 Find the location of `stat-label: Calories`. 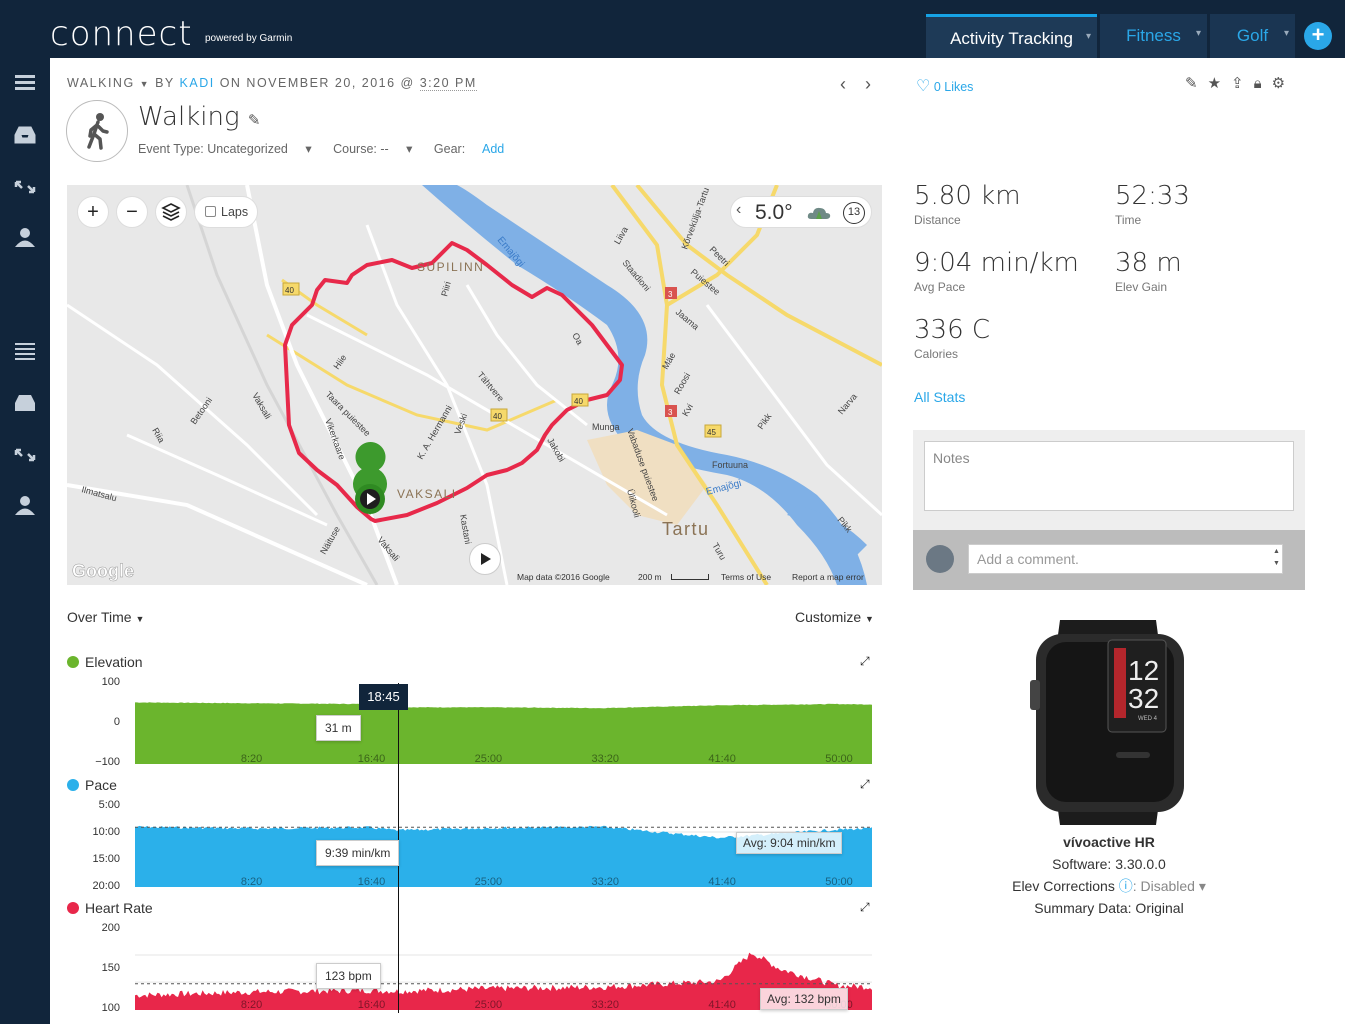

stat-label: Calories is located at coordinates (936, 354).